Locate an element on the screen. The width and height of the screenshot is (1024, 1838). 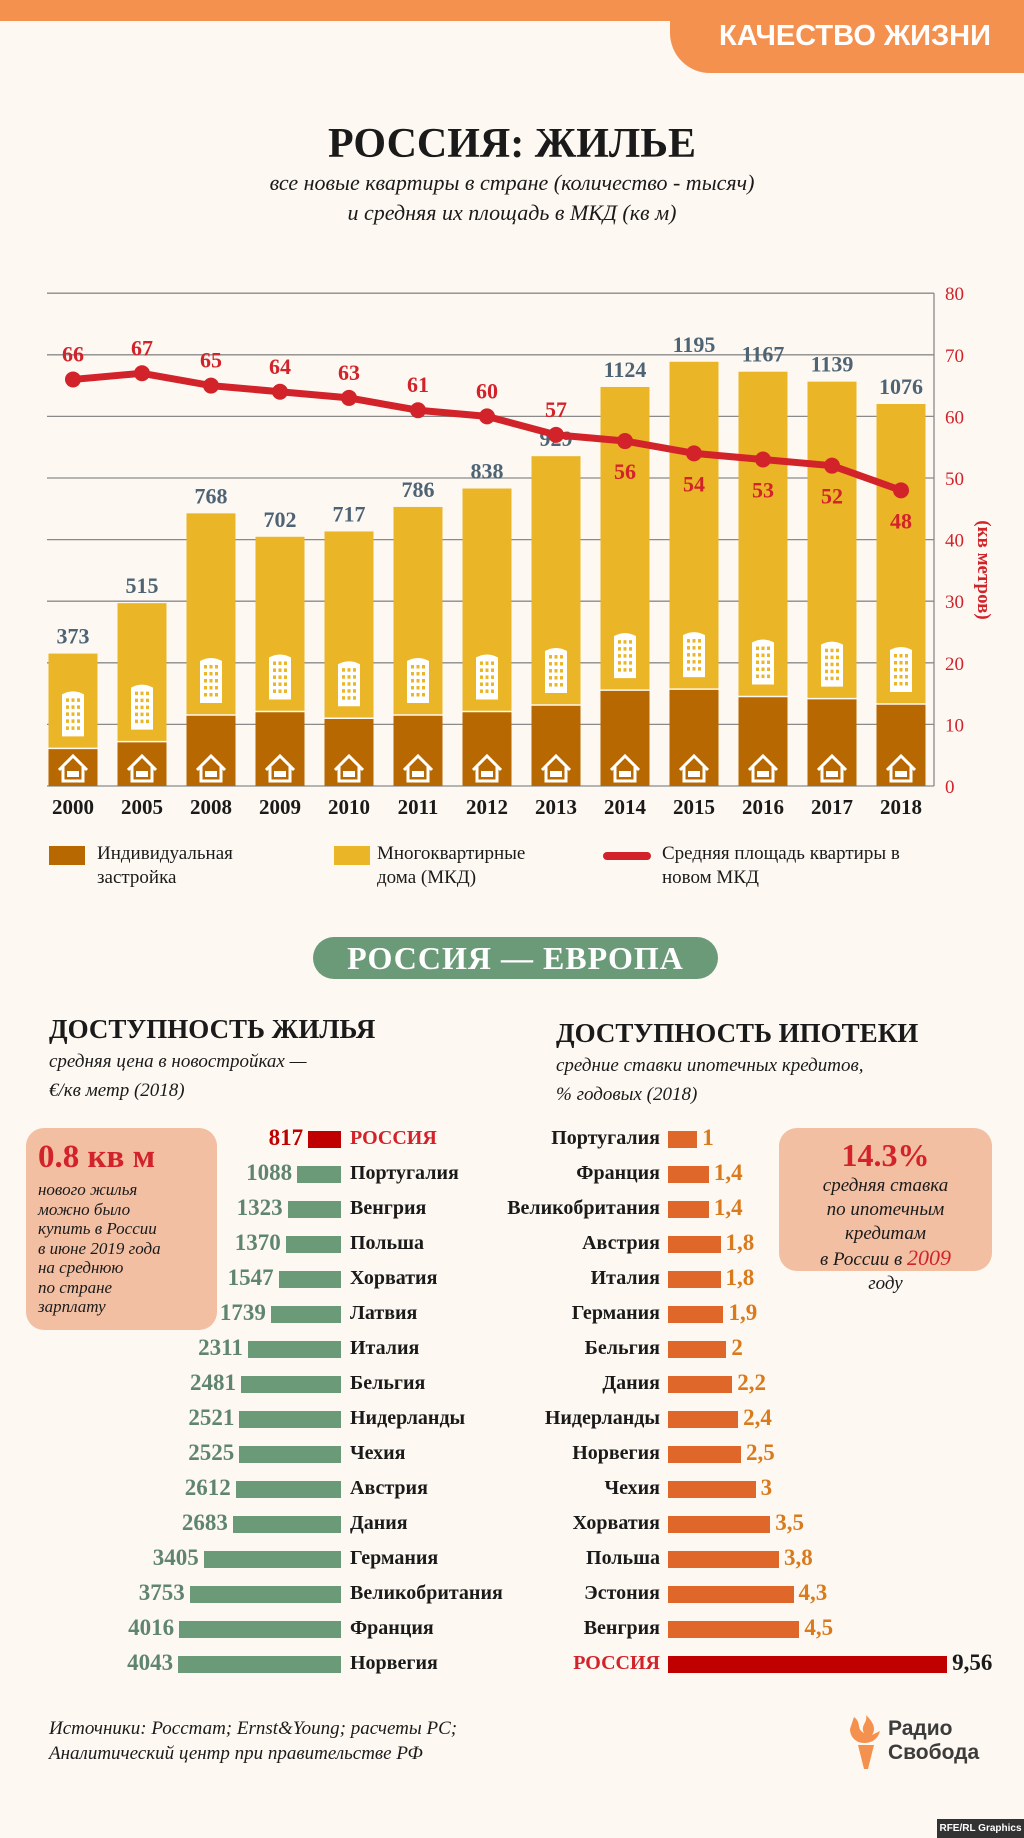
price-value-label: 2311 is located at coordinates (220, 1347).